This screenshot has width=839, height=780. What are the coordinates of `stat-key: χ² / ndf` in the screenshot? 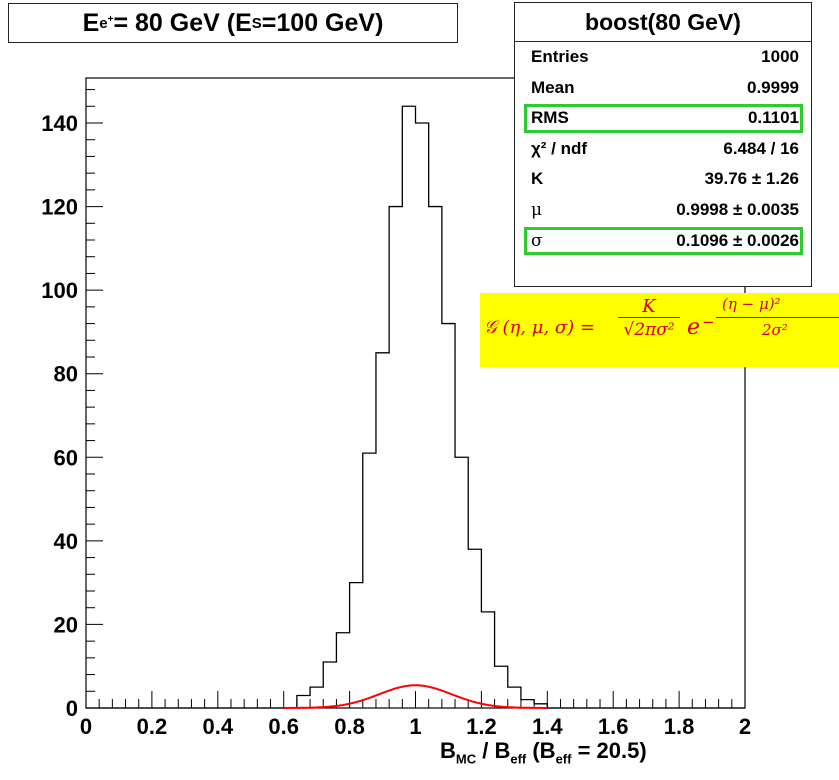 It's located at (559, 148).